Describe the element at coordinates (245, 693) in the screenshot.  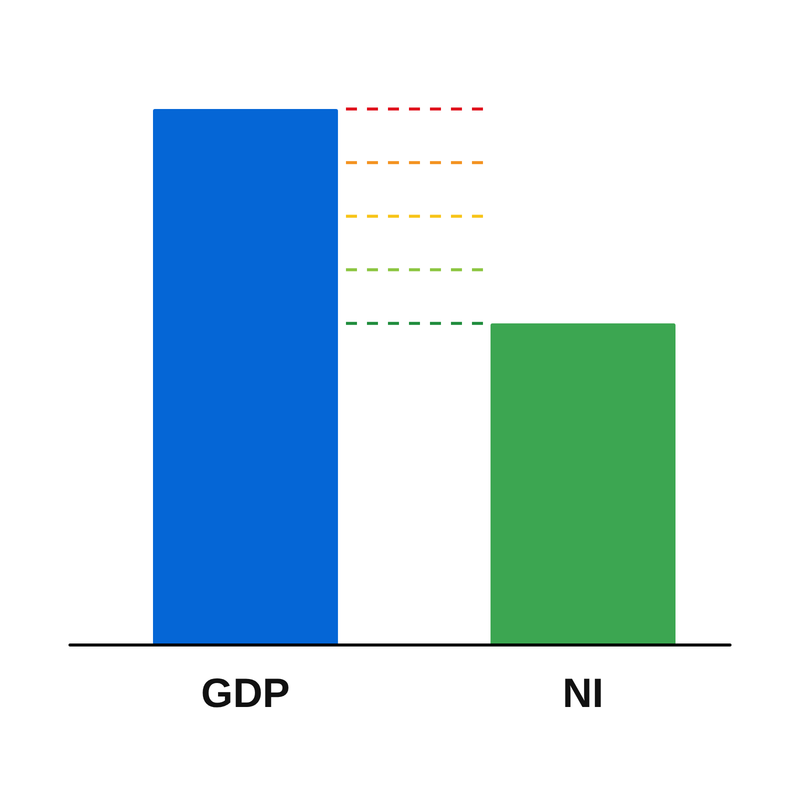
I see `x-tick-label: GDP` at that location.